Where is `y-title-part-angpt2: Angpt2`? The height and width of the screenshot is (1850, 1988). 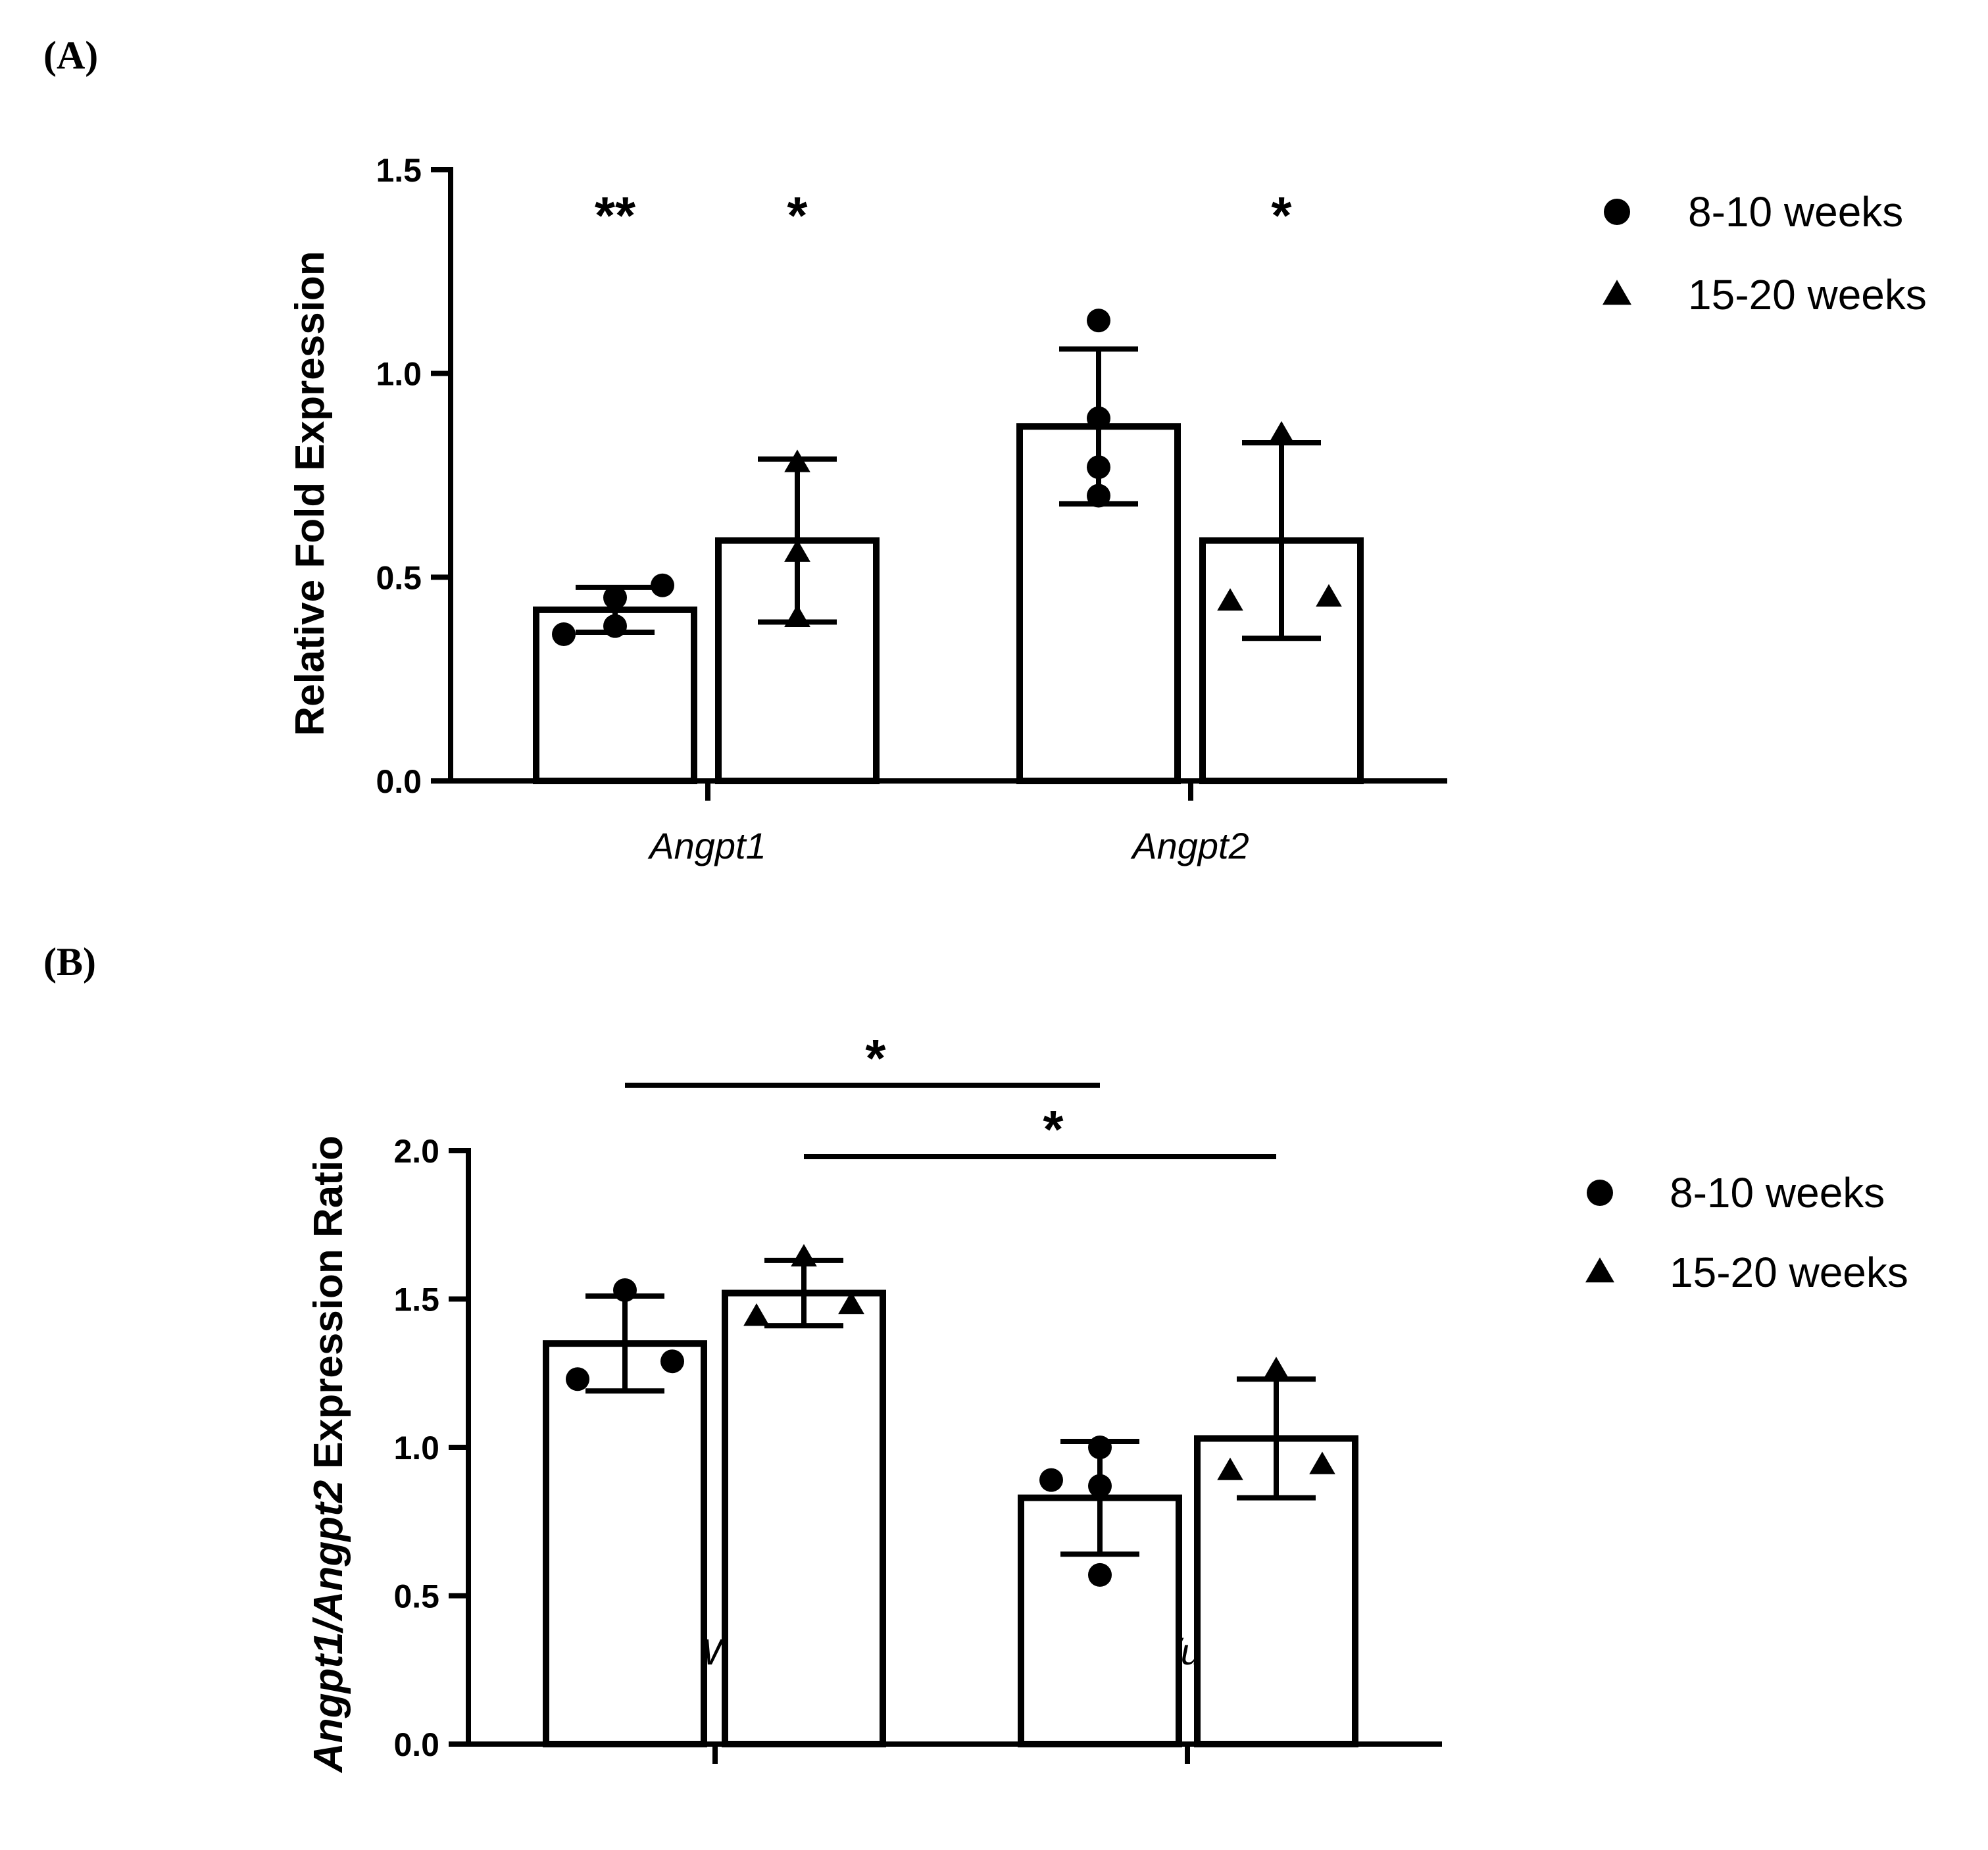 y-title-part-angpt2: Angpt2 is located at coordinates (328, 1551).